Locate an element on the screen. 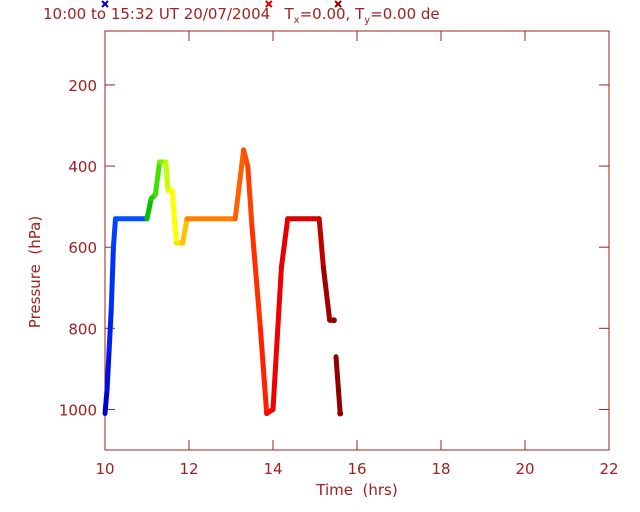  y-axis-label: Pressure (hPa) is located at coordinates (35, 272).